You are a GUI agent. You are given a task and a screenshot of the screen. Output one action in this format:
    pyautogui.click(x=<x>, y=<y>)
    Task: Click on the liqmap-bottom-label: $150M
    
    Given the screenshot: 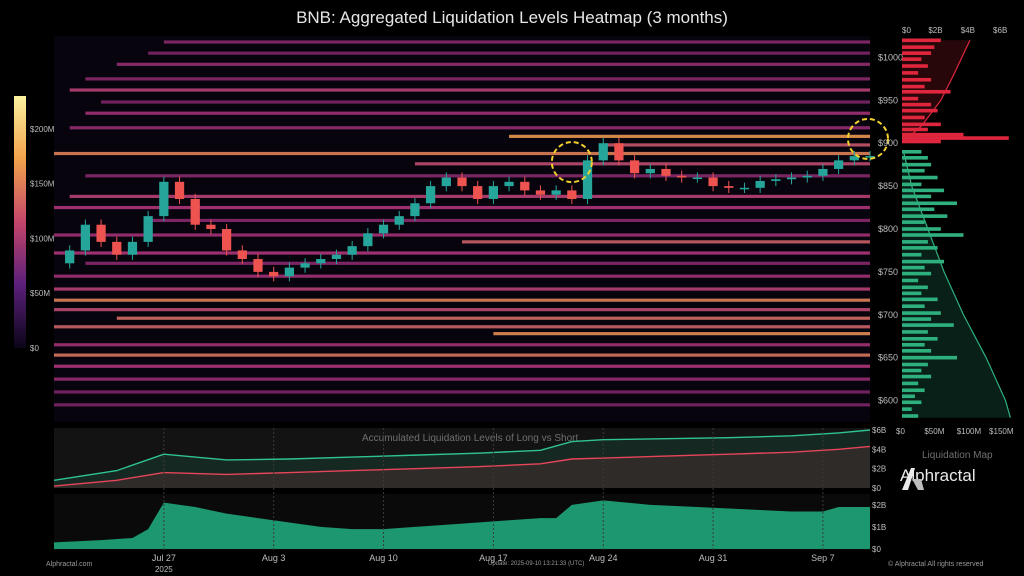 What is the action you would take?
    pyautogui.click(x=1001, y=431)
    